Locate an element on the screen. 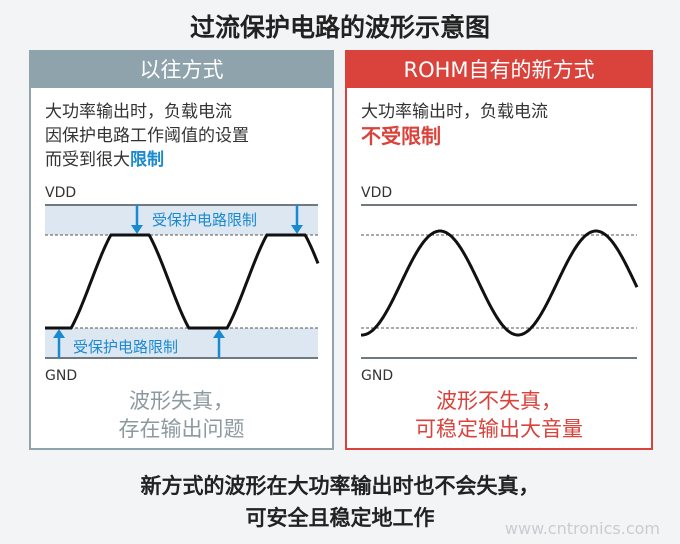 The height and width of the screenshot is (544, 680). clipped-waveform is located at coordinates (182, 281).